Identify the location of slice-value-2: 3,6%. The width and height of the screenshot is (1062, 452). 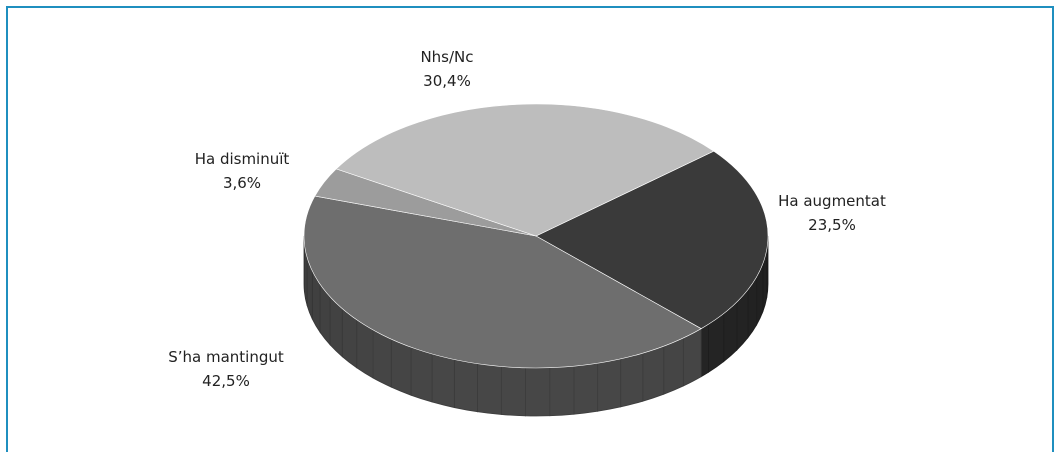
(242, 183).